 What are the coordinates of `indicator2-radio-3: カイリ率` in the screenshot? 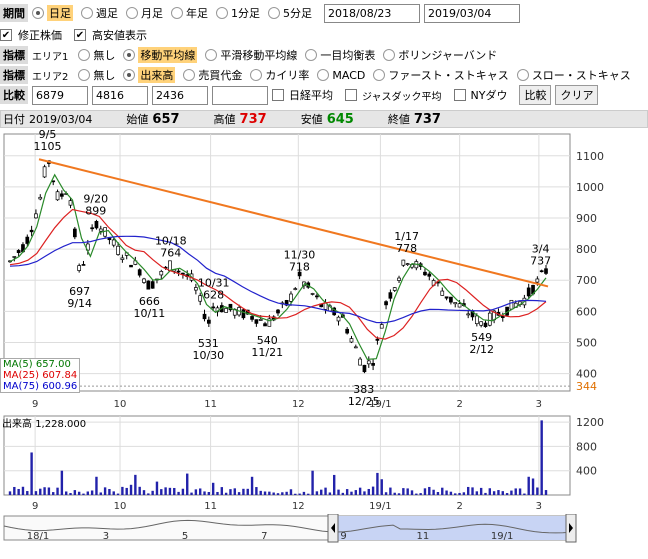 It's located at (279, 75).